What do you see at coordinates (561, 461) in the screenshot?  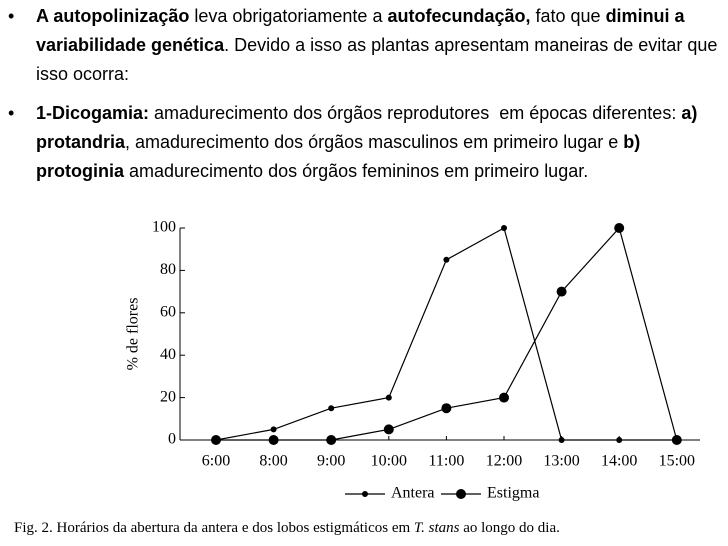 I see `x-tick-label: 13:00` at bounding box center [561, 461].